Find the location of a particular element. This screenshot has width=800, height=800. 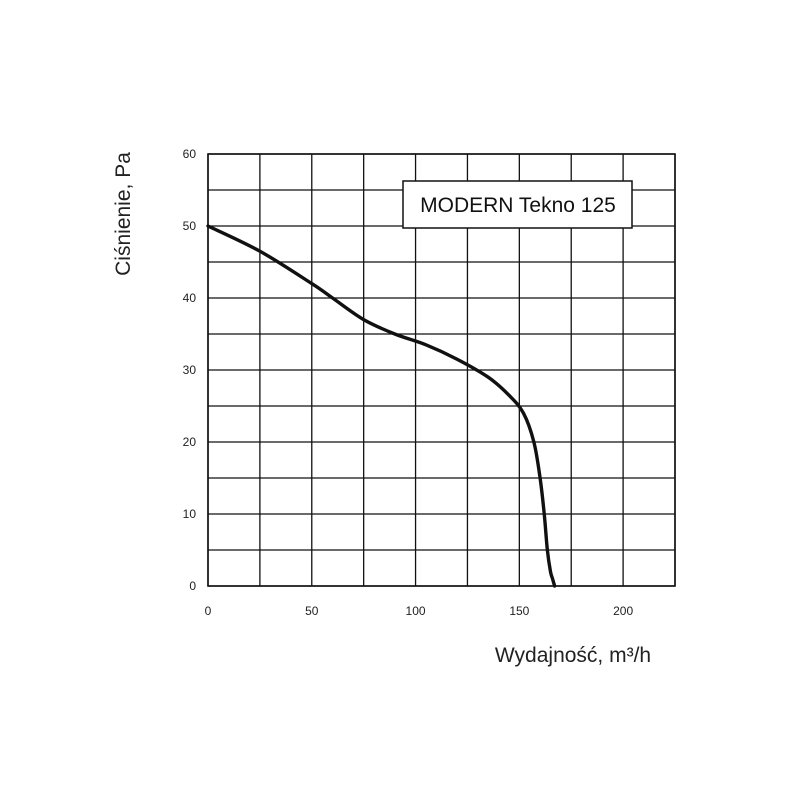

x-tick-label: 100 is located at coordinates (416, 611).